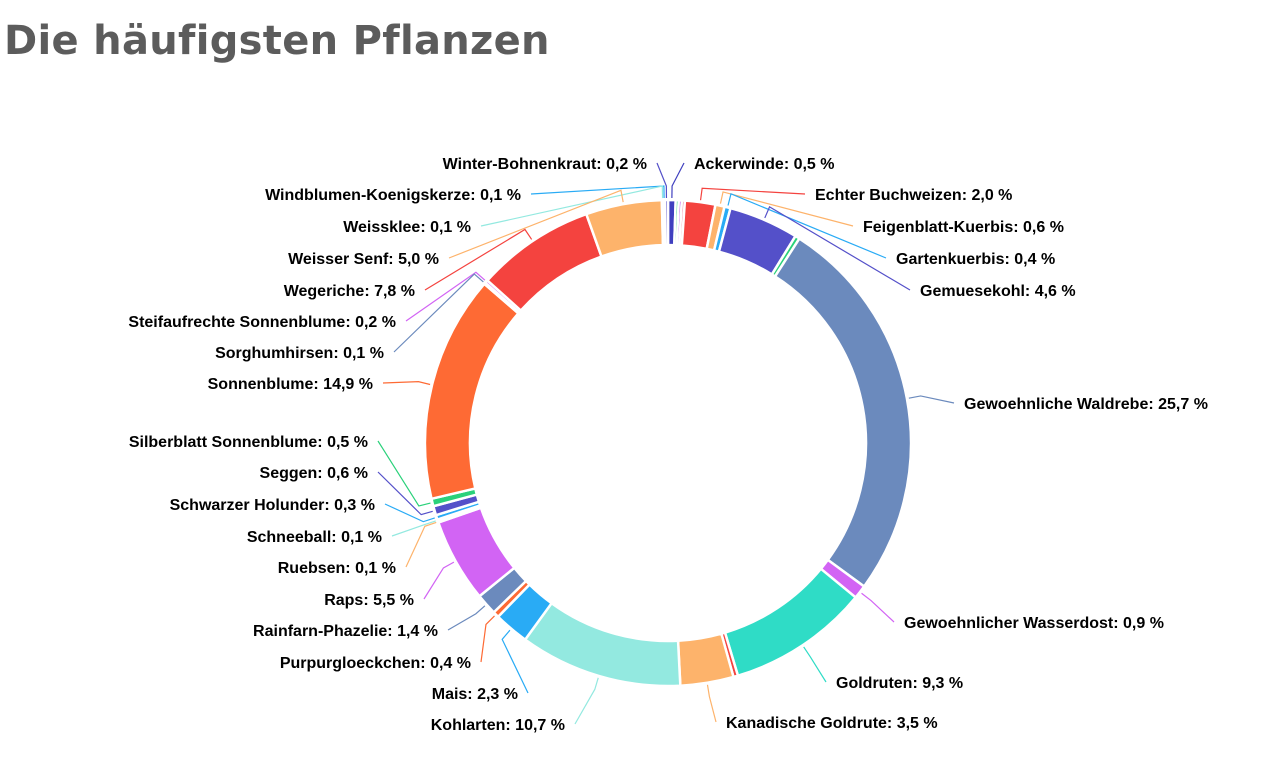  Describe the element at coordinates (409, 513) in the screenshot. I see `leader-line-schwarzer-holunder` at that location.